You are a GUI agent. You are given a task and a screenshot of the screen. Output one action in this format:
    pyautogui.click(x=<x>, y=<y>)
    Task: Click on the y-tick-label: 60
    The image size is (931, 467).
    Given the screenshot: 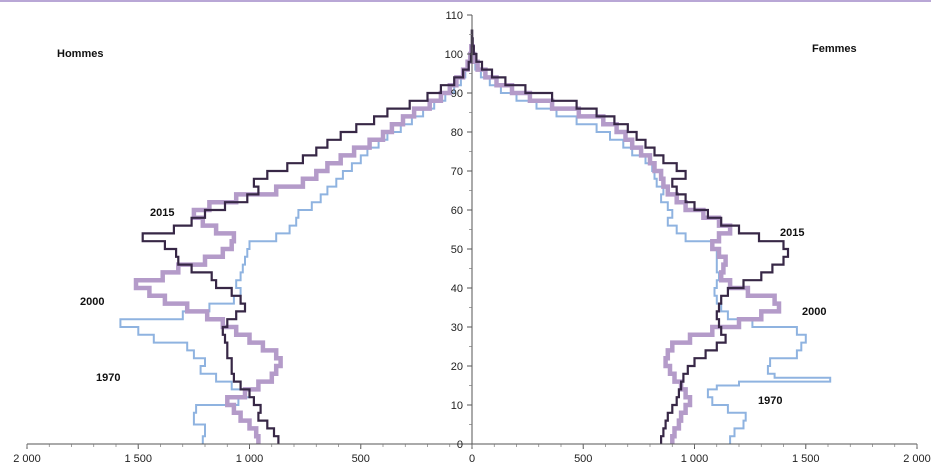 What is the action you would take?
    pyautogui.click(x=457, y=211)
    